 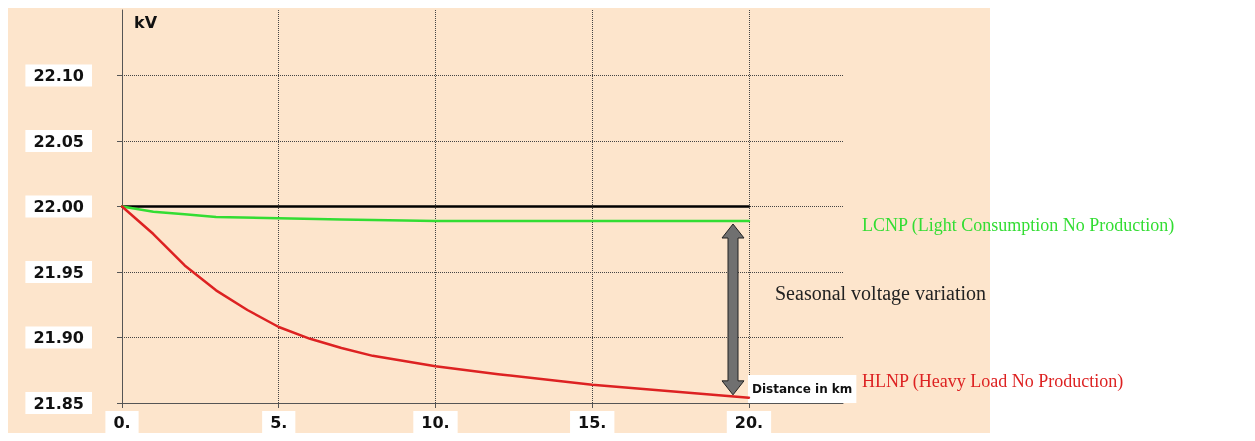 What do you see at coordinates (802, 389) in the screenshot?
I see `x-axis-title: Distance in km` at bounding box center [802, 389].